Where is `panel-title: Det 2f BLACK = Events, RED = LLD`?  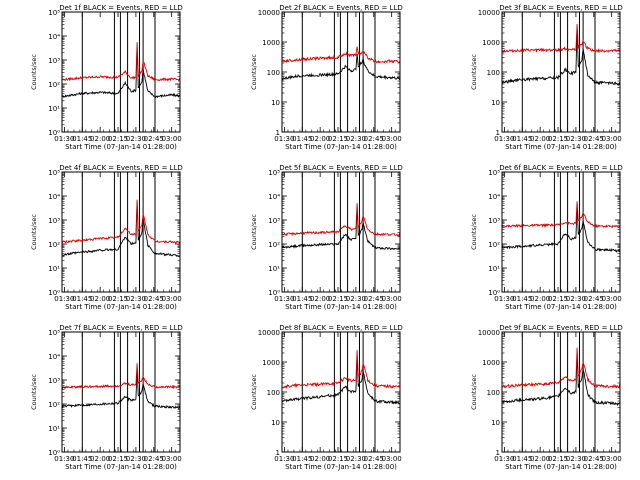 panel-title: Det 2f BLACK = Events, RED = LLD is located at coordinates (340, 8).